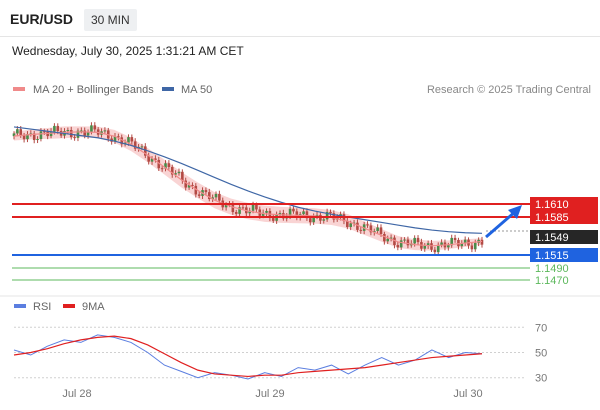 The image size is (600, 410). Describe the element at coordinates (110, 20) in the screenshot. I see `timeframe-badge: 30 MIN` at that location.